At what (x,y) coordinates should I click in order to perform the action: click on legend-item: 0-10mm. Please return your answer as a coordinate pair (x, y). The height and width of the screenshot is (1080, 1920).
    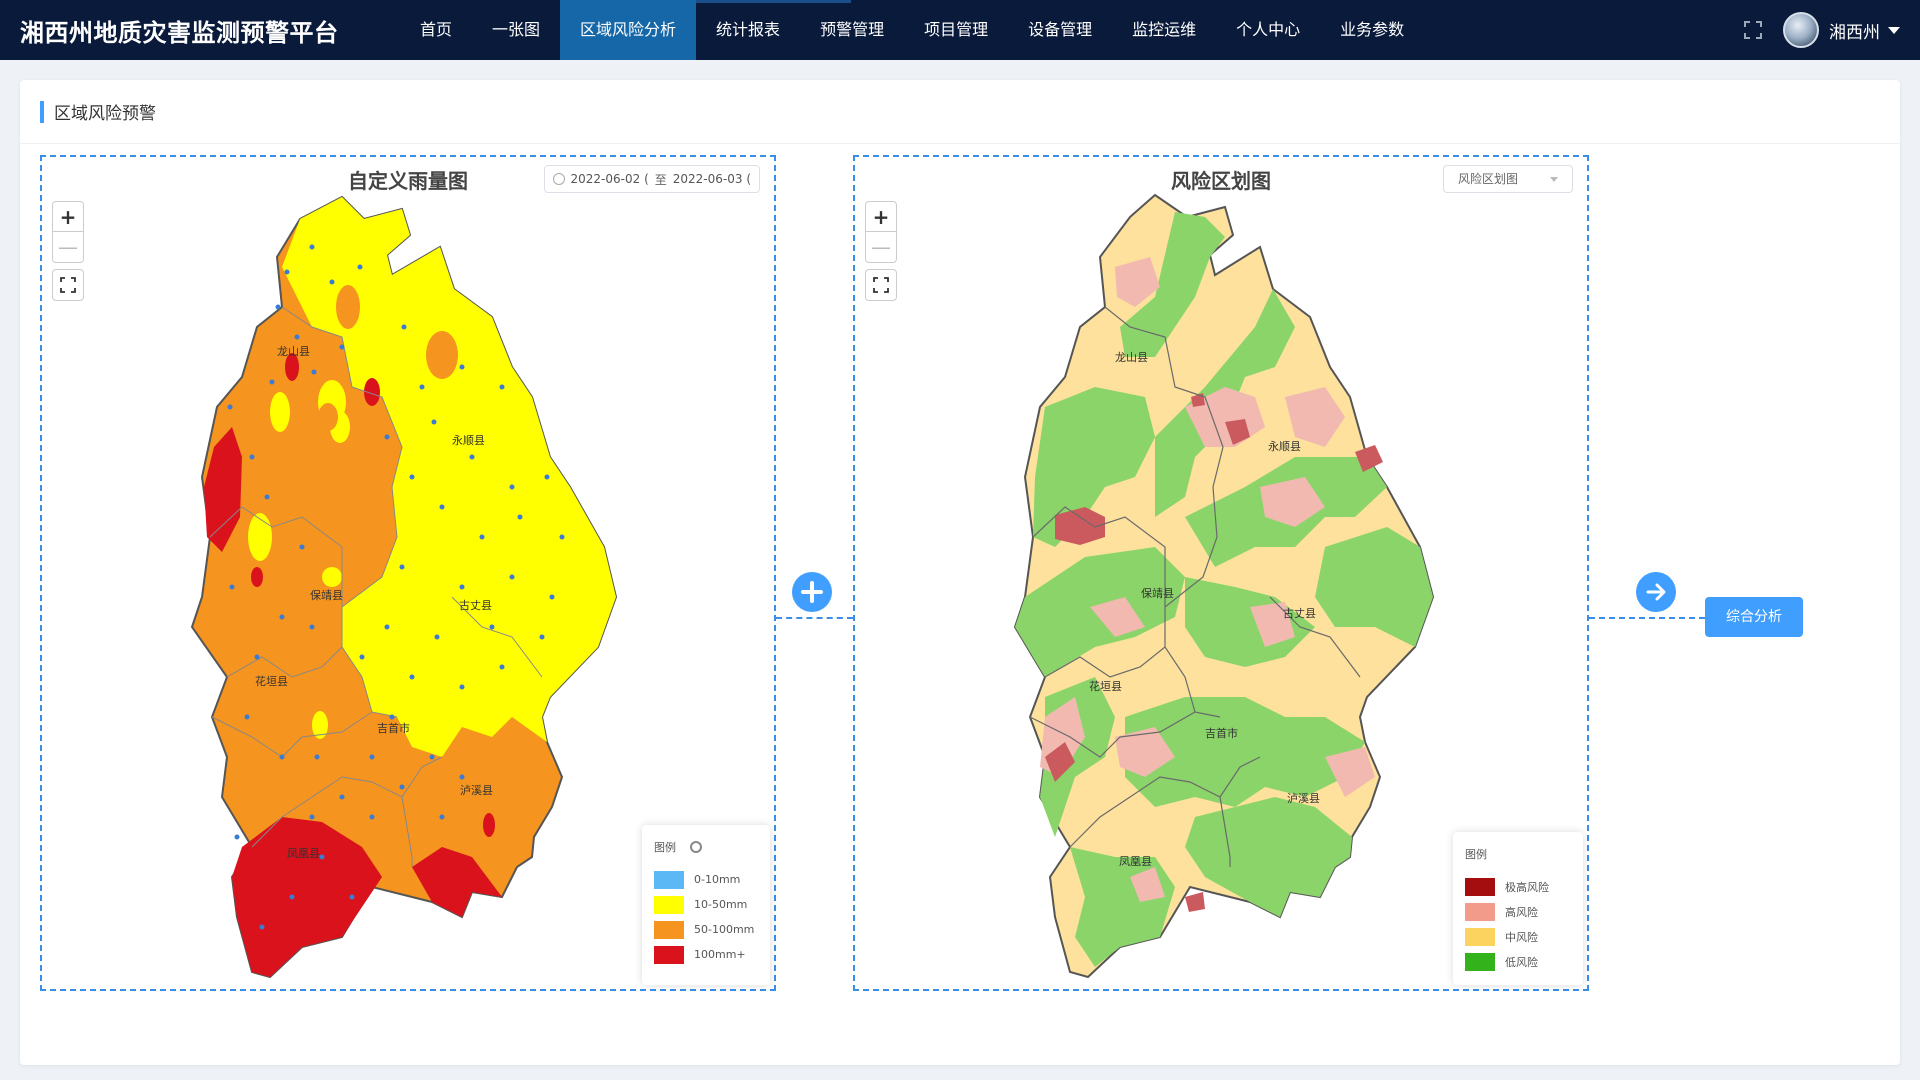
    Looking at the image, I should click on (706, 879).